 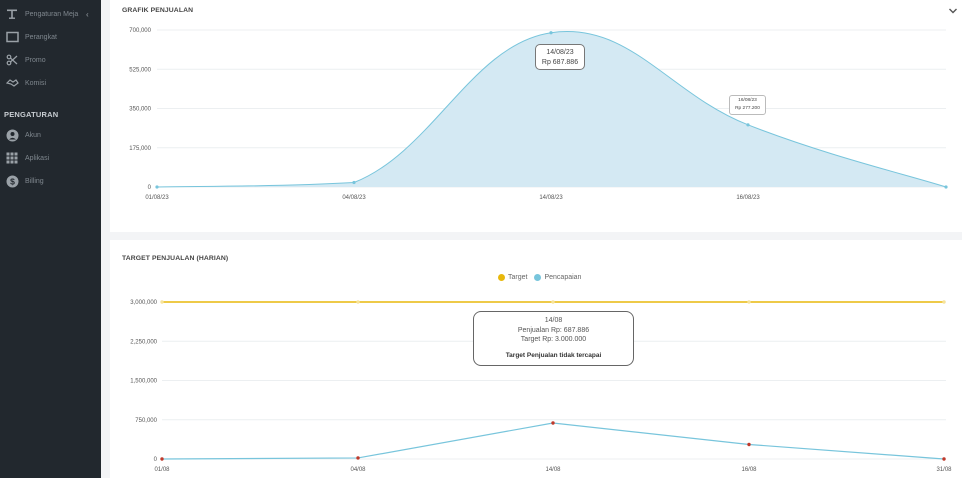 I want to click on sidebar-item-pengaturan-meja: Pengaturan Meja ‹, so click(x=50, y=14).